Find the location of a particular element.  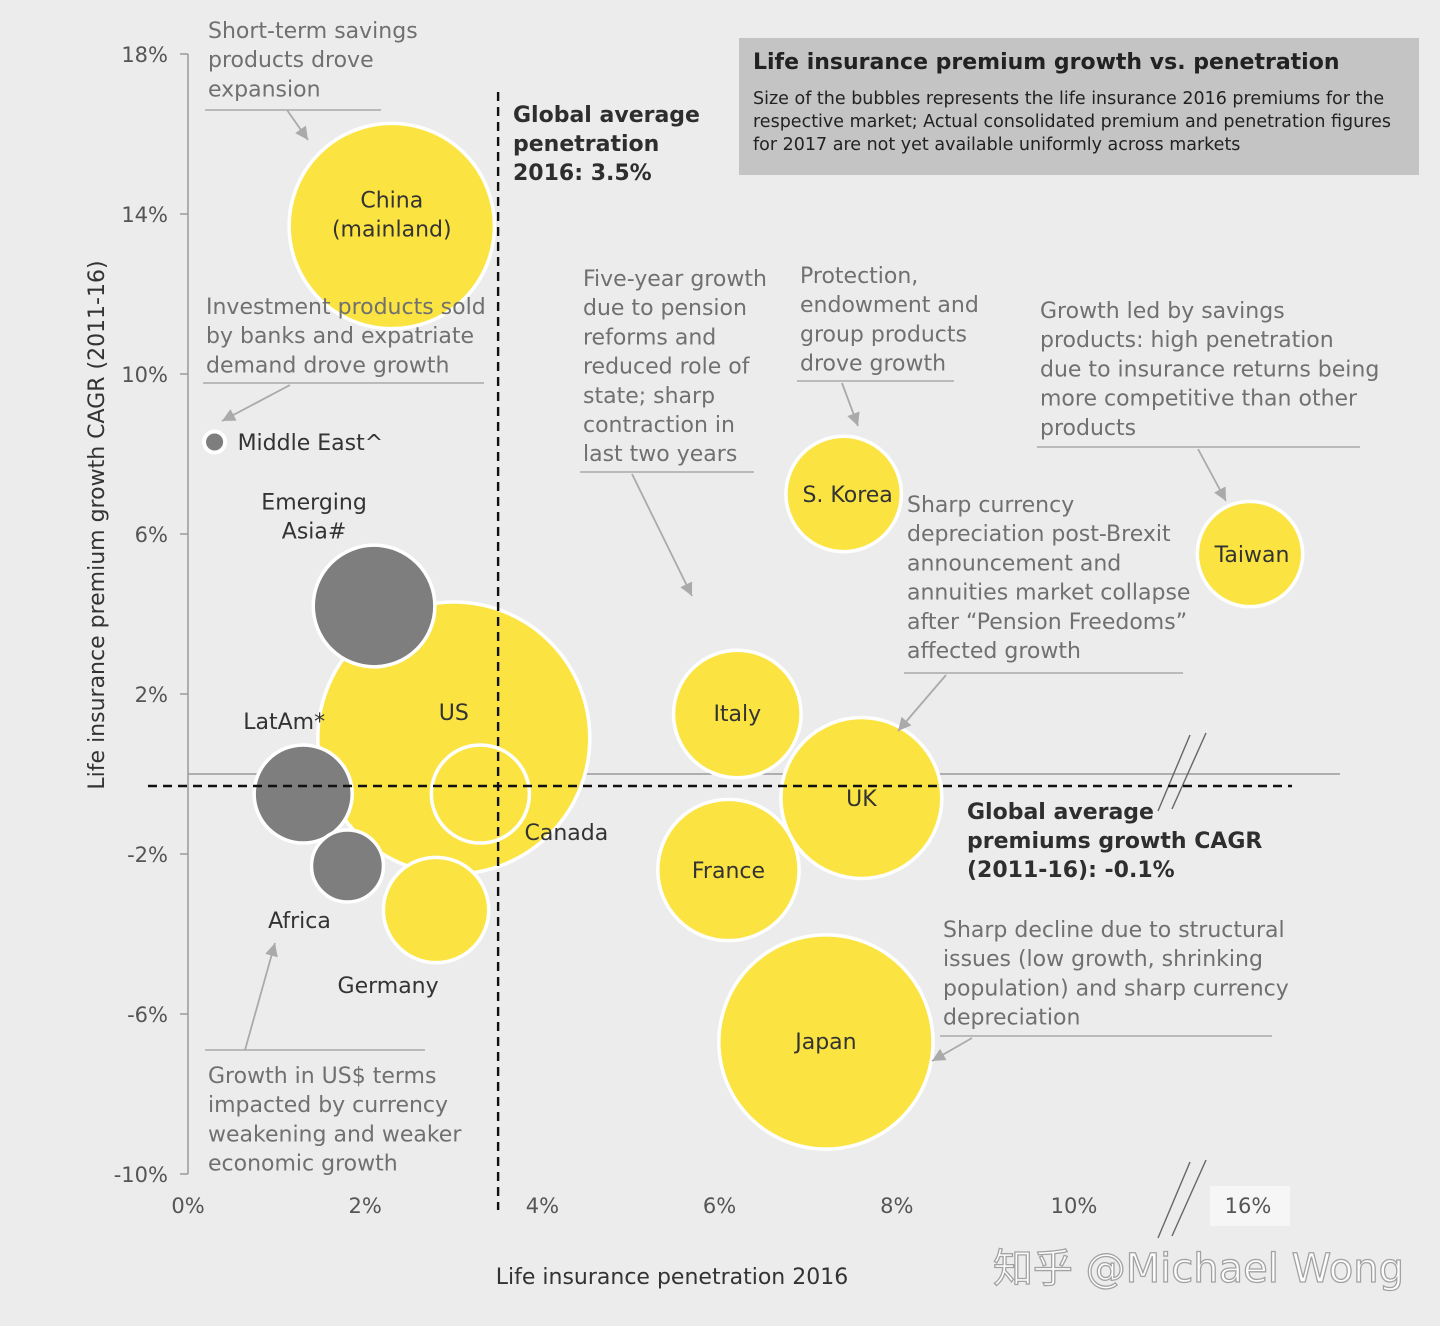

bubble-latam is located at coordinates (303, 794).